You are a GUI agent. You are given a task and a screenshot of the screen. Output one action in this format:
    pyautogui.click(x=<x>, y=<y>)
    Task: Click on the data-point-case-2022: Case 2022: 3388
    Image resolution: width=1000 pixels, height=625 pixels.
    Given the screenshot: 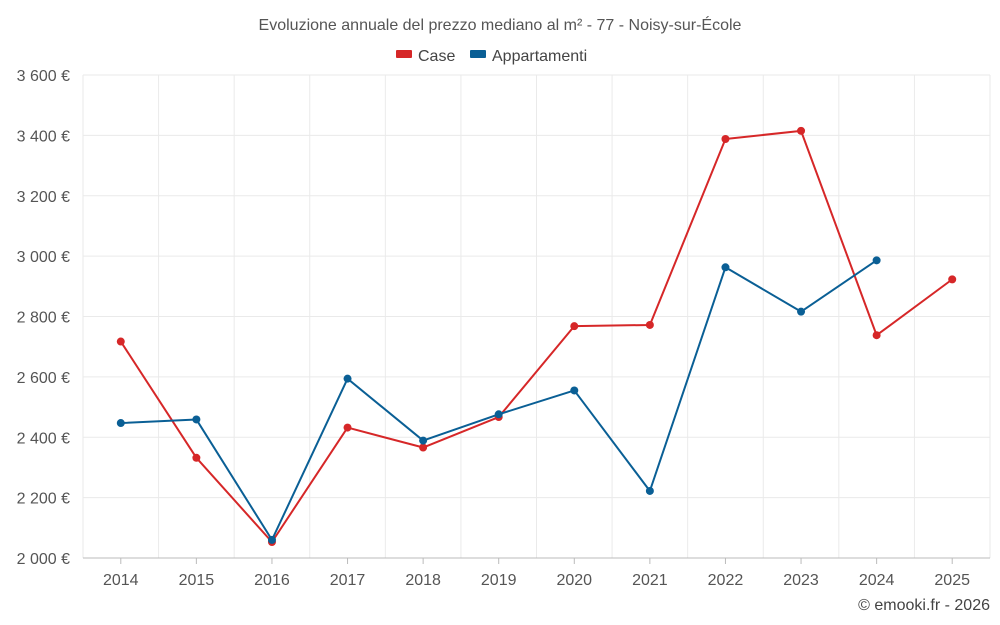 What is the action you would take?
    pyautogui.click(x=725, y=138)
    